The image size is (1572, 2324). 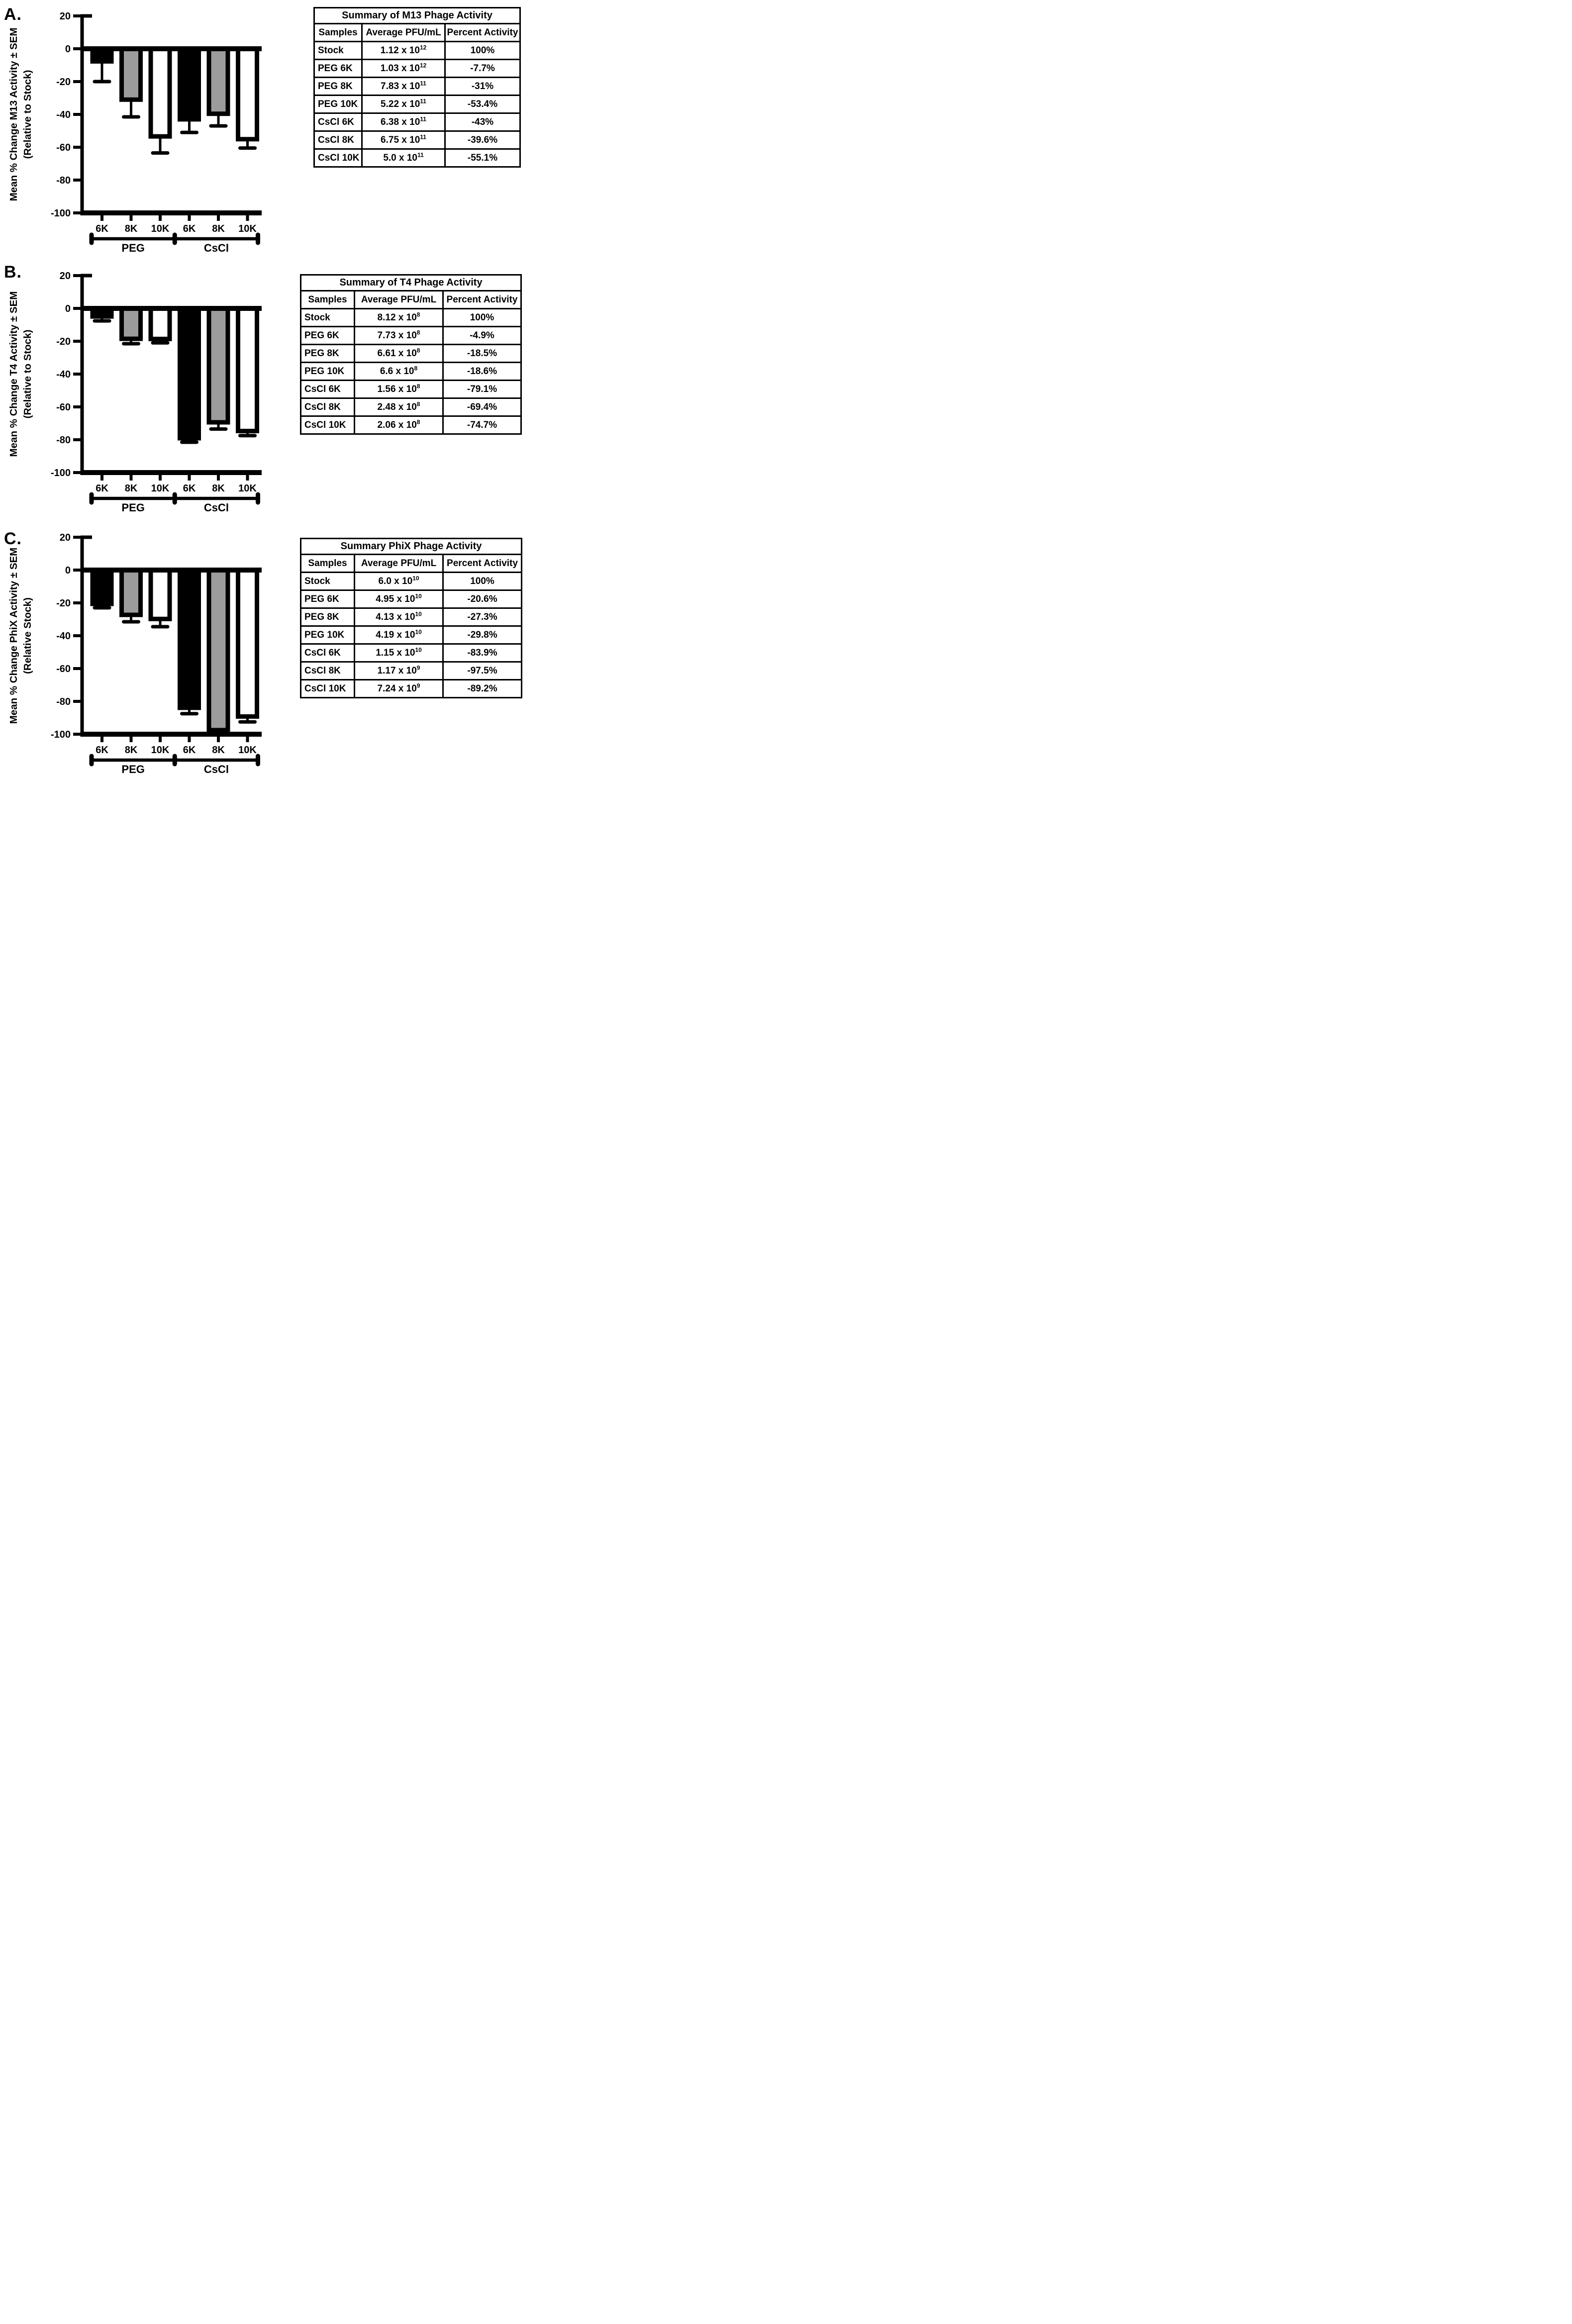 What do you see at coordinates (410, 283) in the screenshot?
I see `table-title: Summary of T4 Phage Activity` at bounding box center [410, 283].